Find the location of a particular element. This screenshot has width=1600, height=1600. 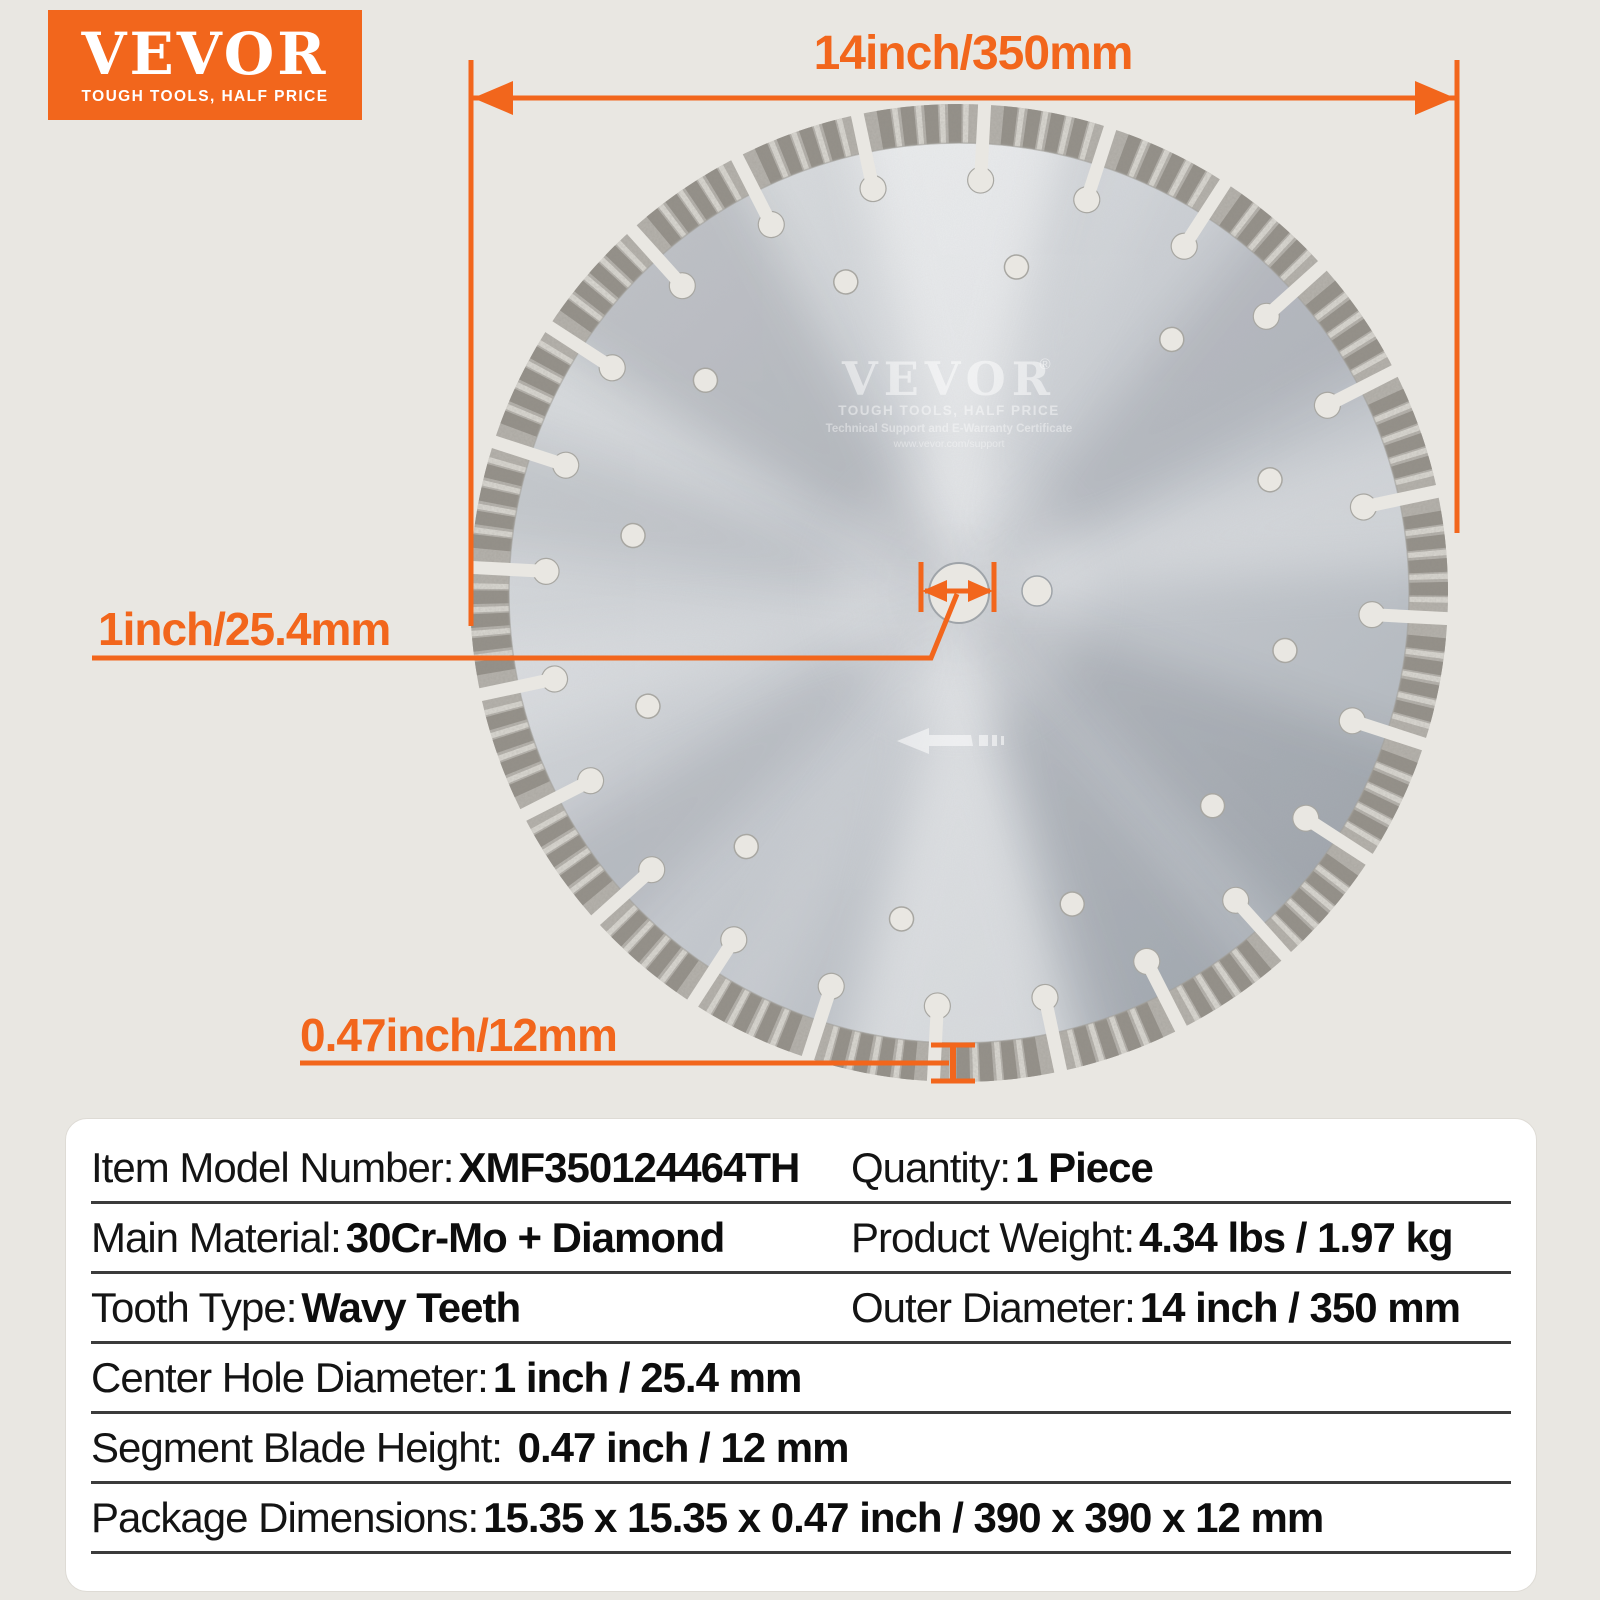

spec-value: 4.34 lbs / 1.97 kg is located at coordinates (1296, 1237).